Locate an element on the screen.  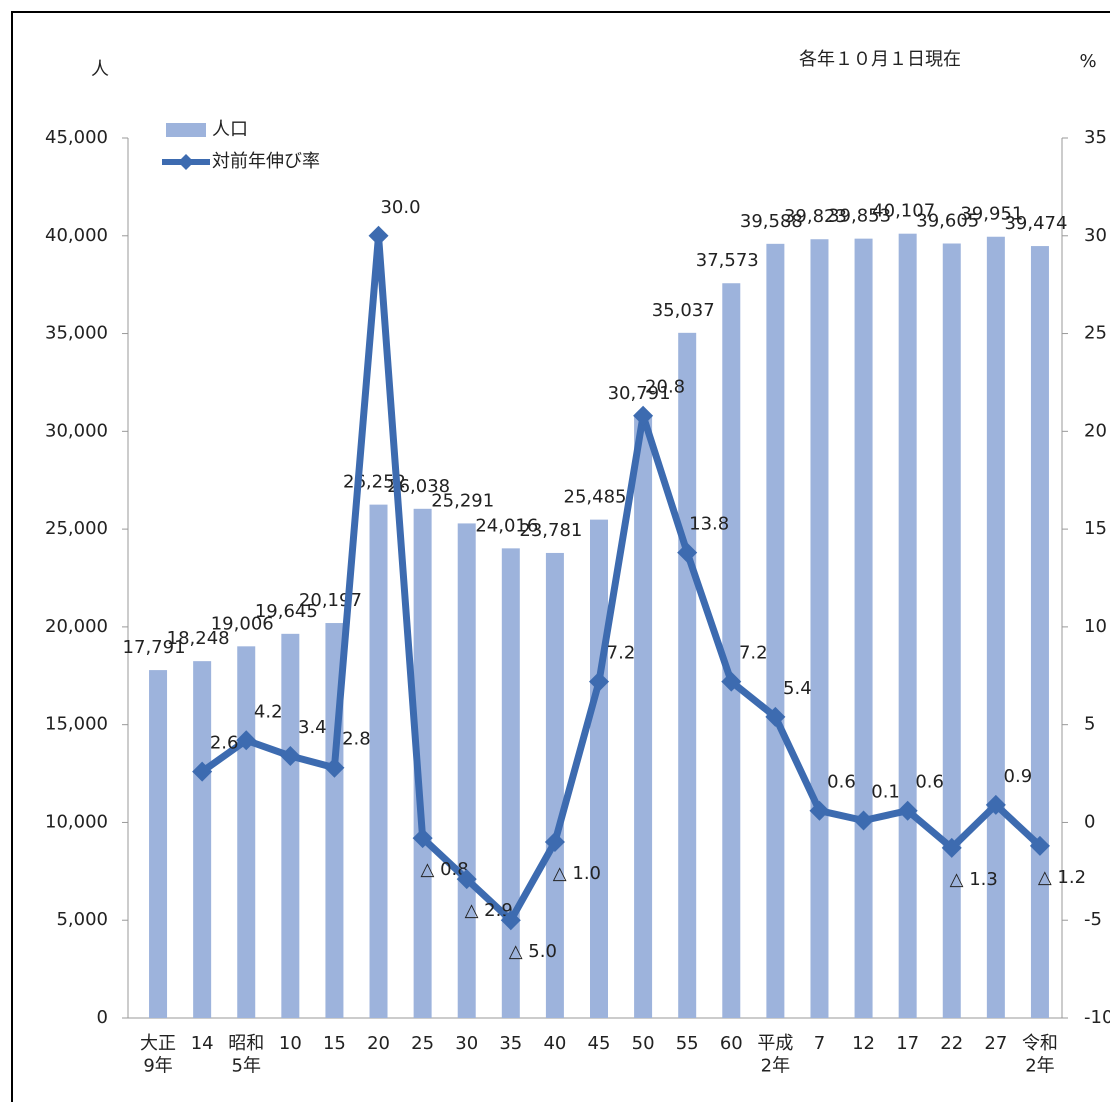
x-tick-label: 昭和 5年 is located at coordinates (246, 1055).